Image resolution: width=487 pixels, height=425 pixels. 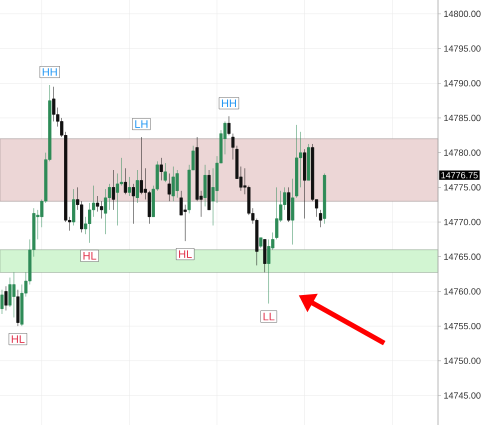 I want to click on y-tick-label: 14745.00, so click(x=462, y=395).